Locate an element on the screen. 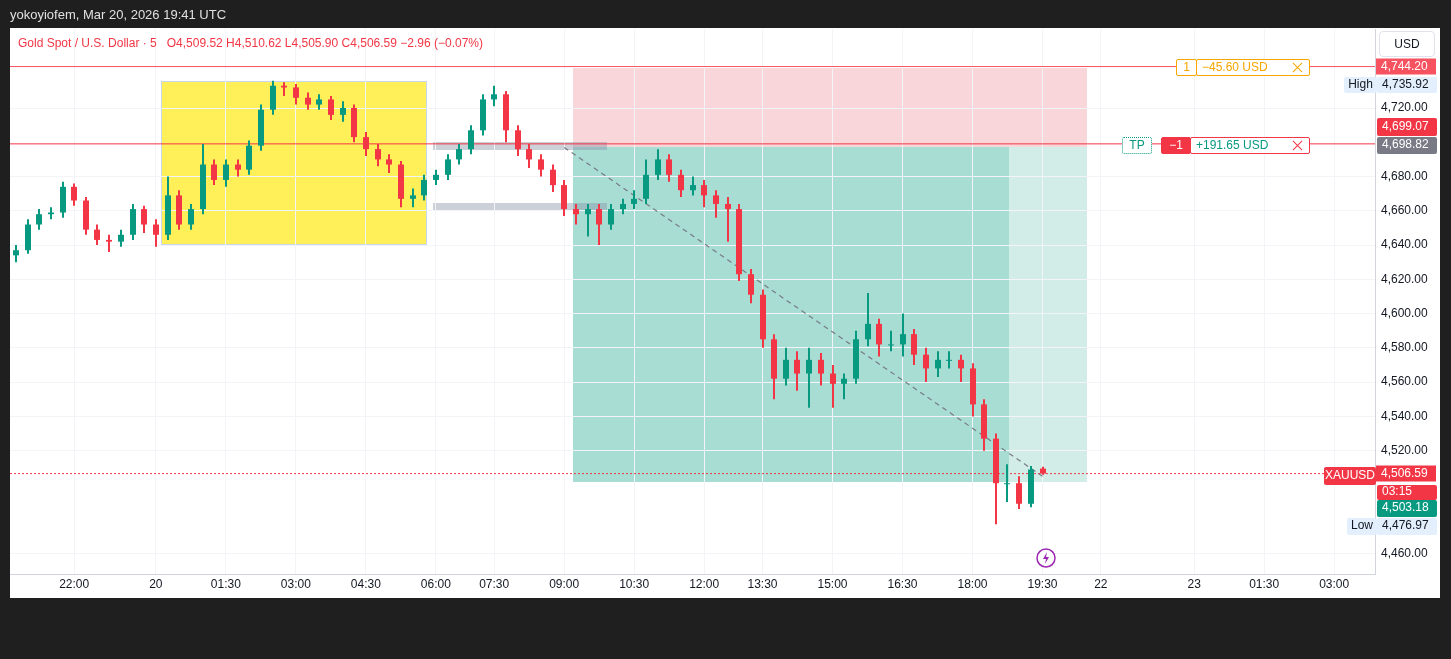 Image resolution: width=1451 pixels, height=659 pixels. label-box: XAUUSD is located at coordinates (1350, 476).